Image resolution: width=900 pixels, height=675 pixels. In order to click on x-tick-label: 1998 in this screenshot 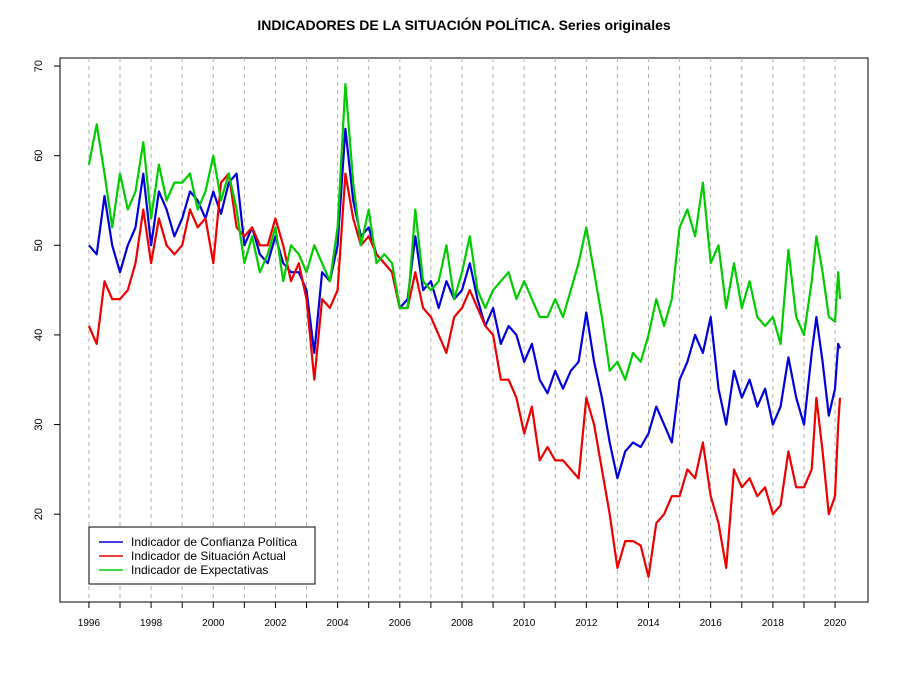, I will do `click(151, 623)`.